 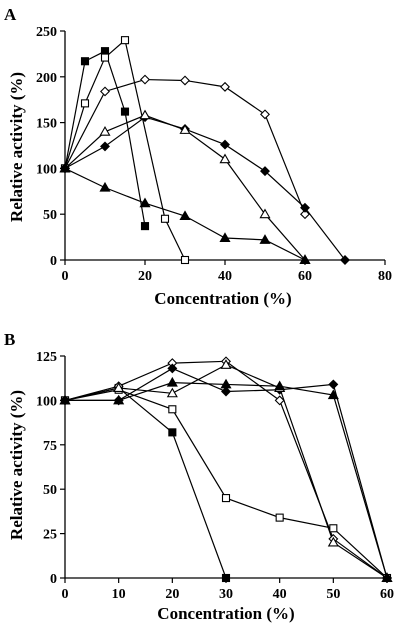 What do you see at coordinates (46, 169) in the screenshot?
I see `panel-a-y-tick-label: 100` at bounding box center [46, 169].